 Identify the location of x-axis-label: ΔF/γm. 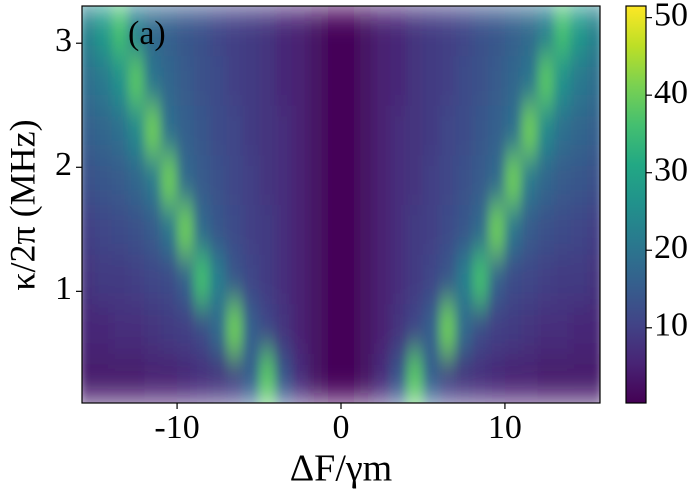
(341, 469).